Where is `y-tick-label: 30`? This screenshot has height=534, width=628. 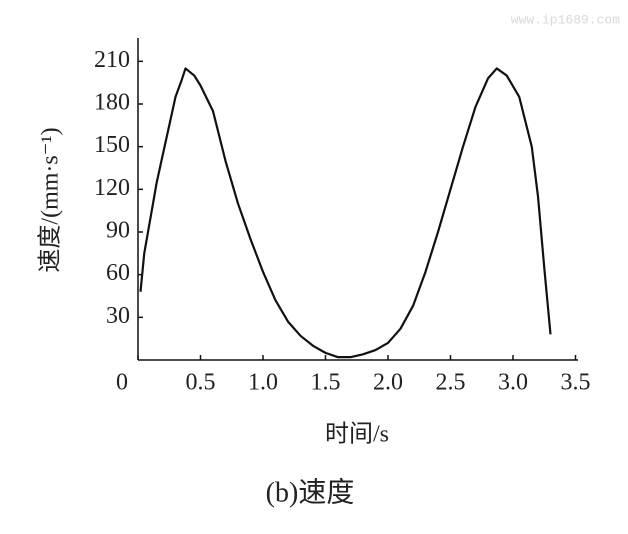
y-tick-label: 30 is located at coordinates (118, 316).